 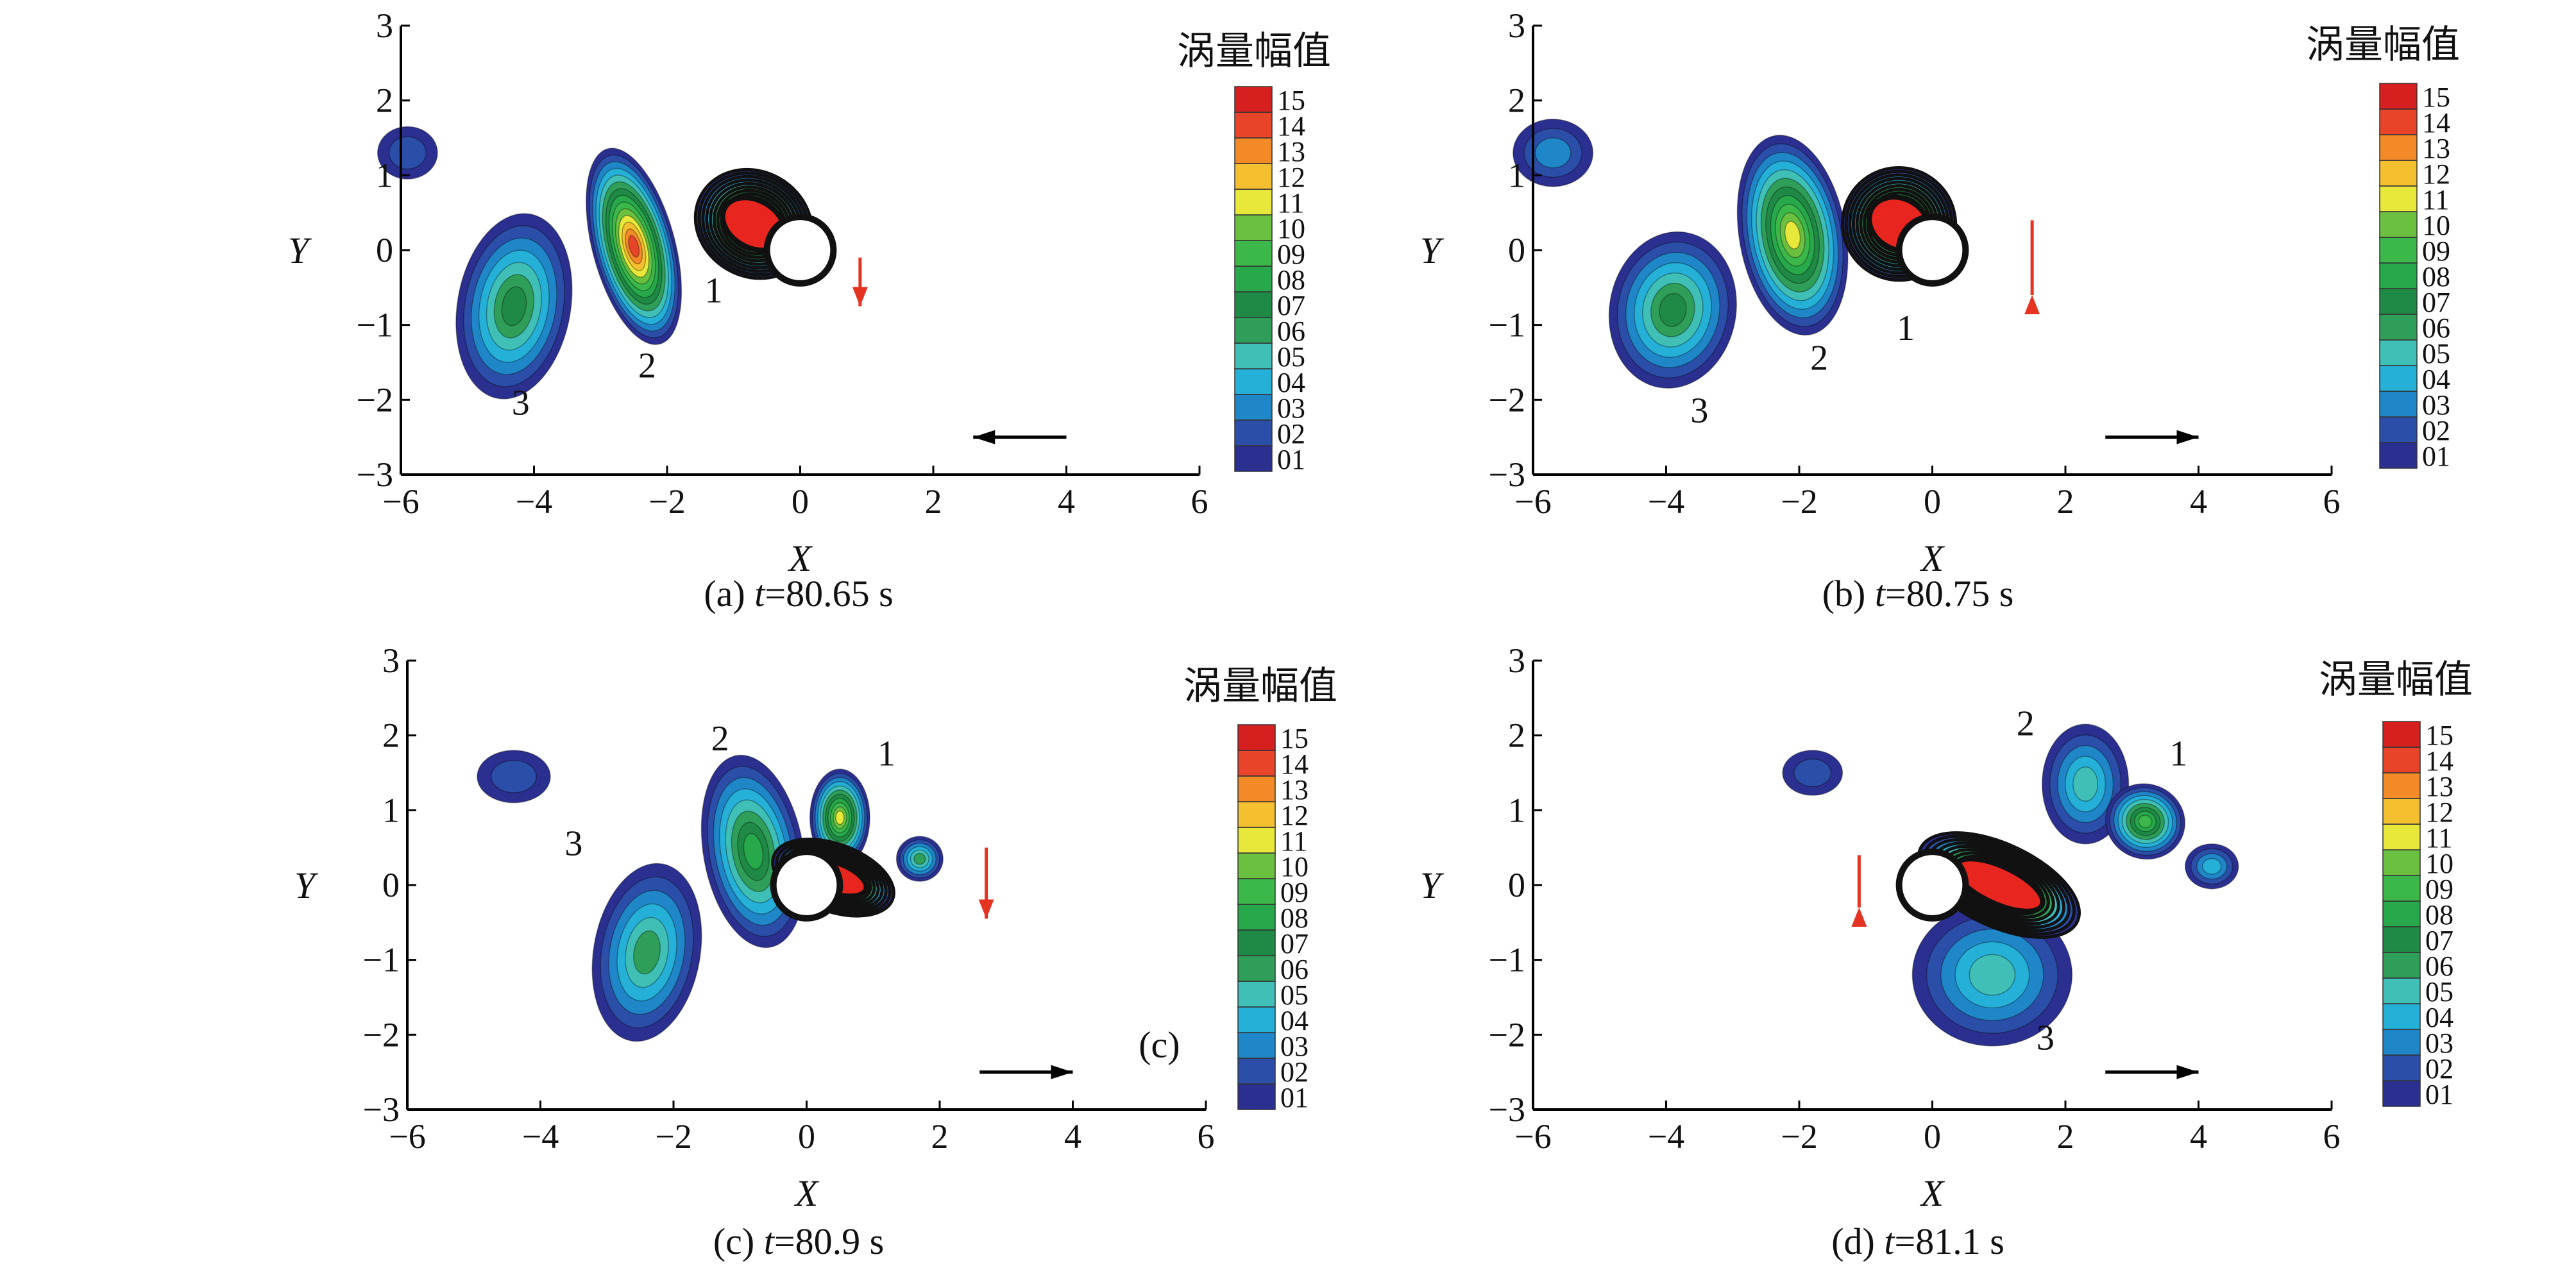 I want to click on vortex-label: 2, so click(x=720, y=739).